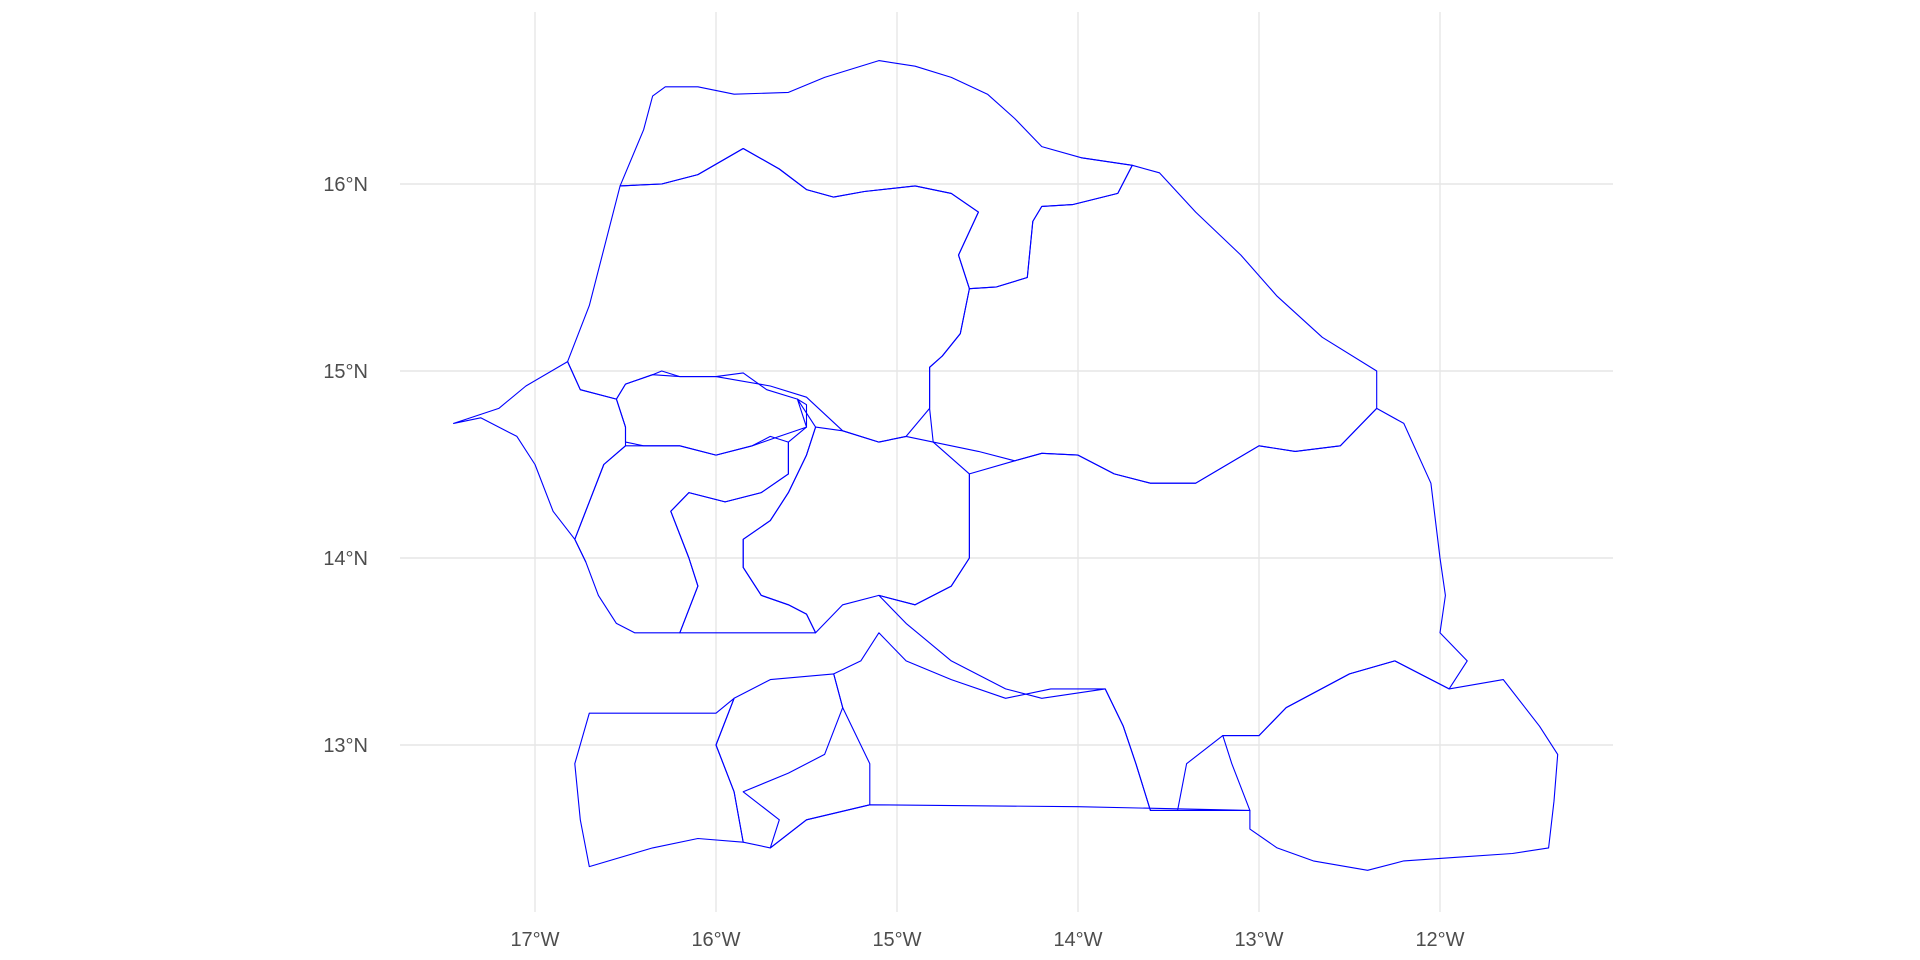 The image size is (1920, 960). What do you see at coordinates (534, 940) in the screenshot?
I see `x-tick-label: 17°W` at bounding box center [534, 940].